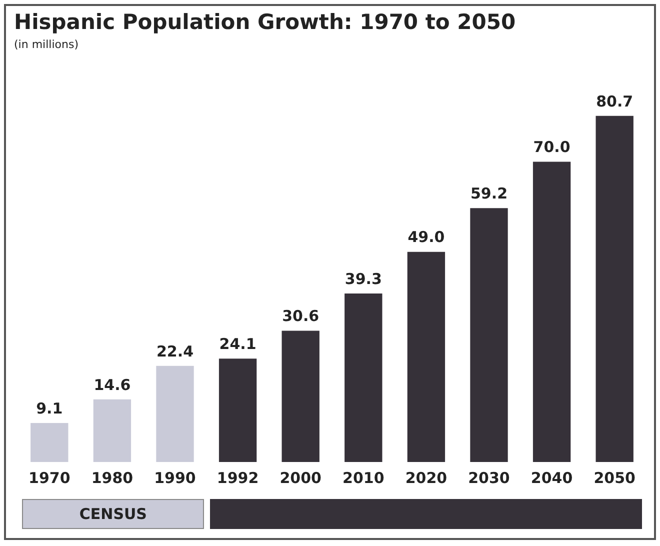  What do you see at coordinates (489, 193) in the screenshot?
I see `data-label: 59.2` at bounding box center [489, 193].